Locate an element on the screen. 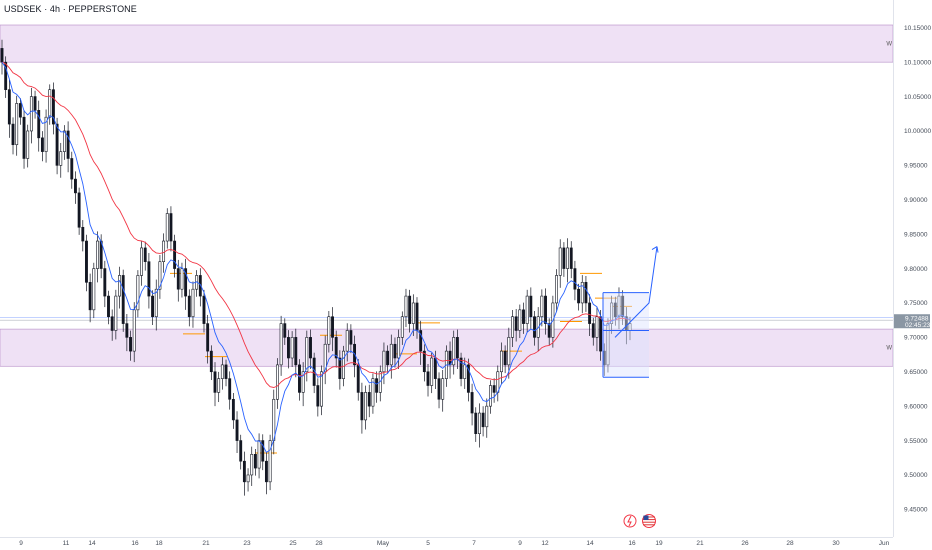 Image resolution: width=932 pixels, height=550 pixels. price-tick-label: 9.45000 is located at coordinates (916, 510).